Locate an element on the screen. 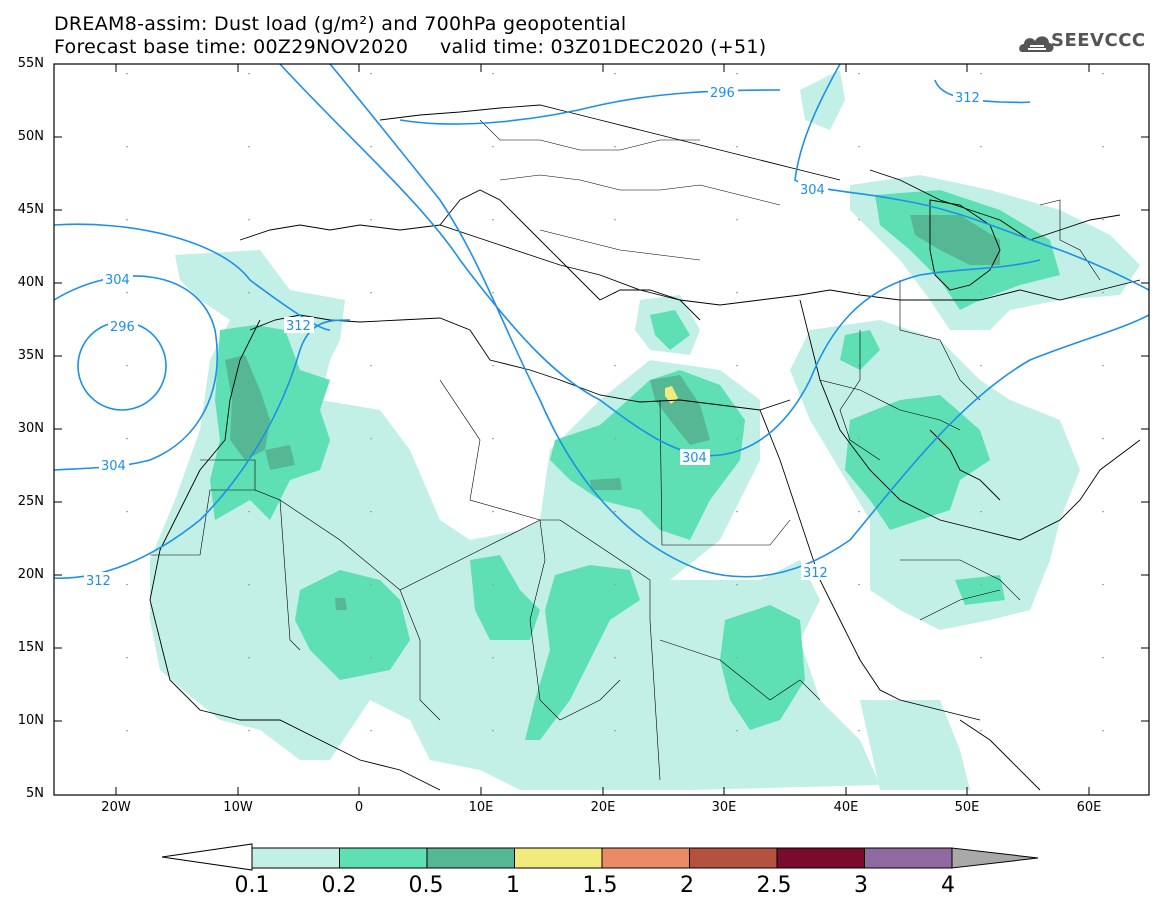 Image resolution: width=1165 pixels, height=907 pixels. lon-label: 20W is located at coordinates (116, 807).